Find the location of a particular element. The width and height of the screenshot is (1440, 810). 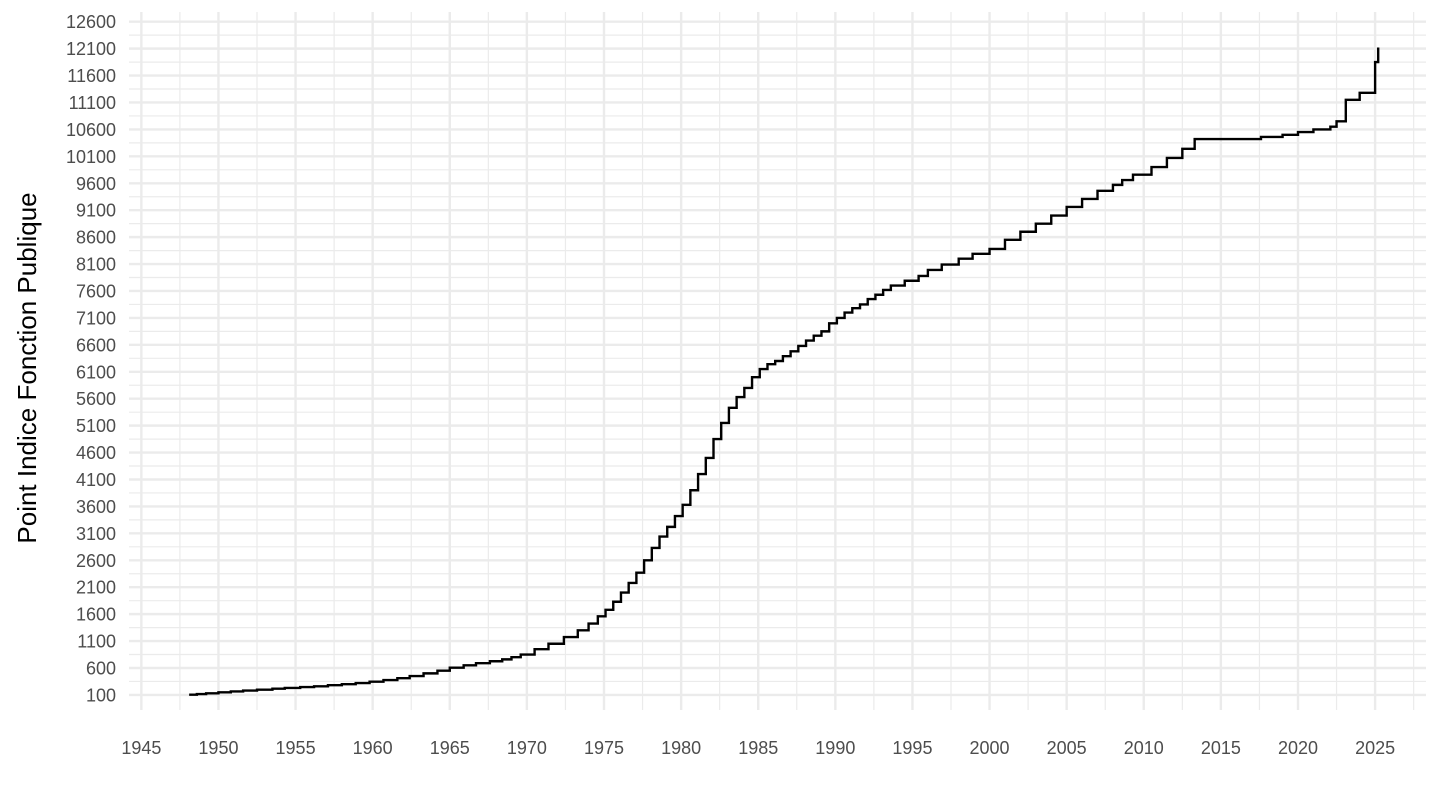

x-tick-label: 1945 is located at coordinates (141, 748).